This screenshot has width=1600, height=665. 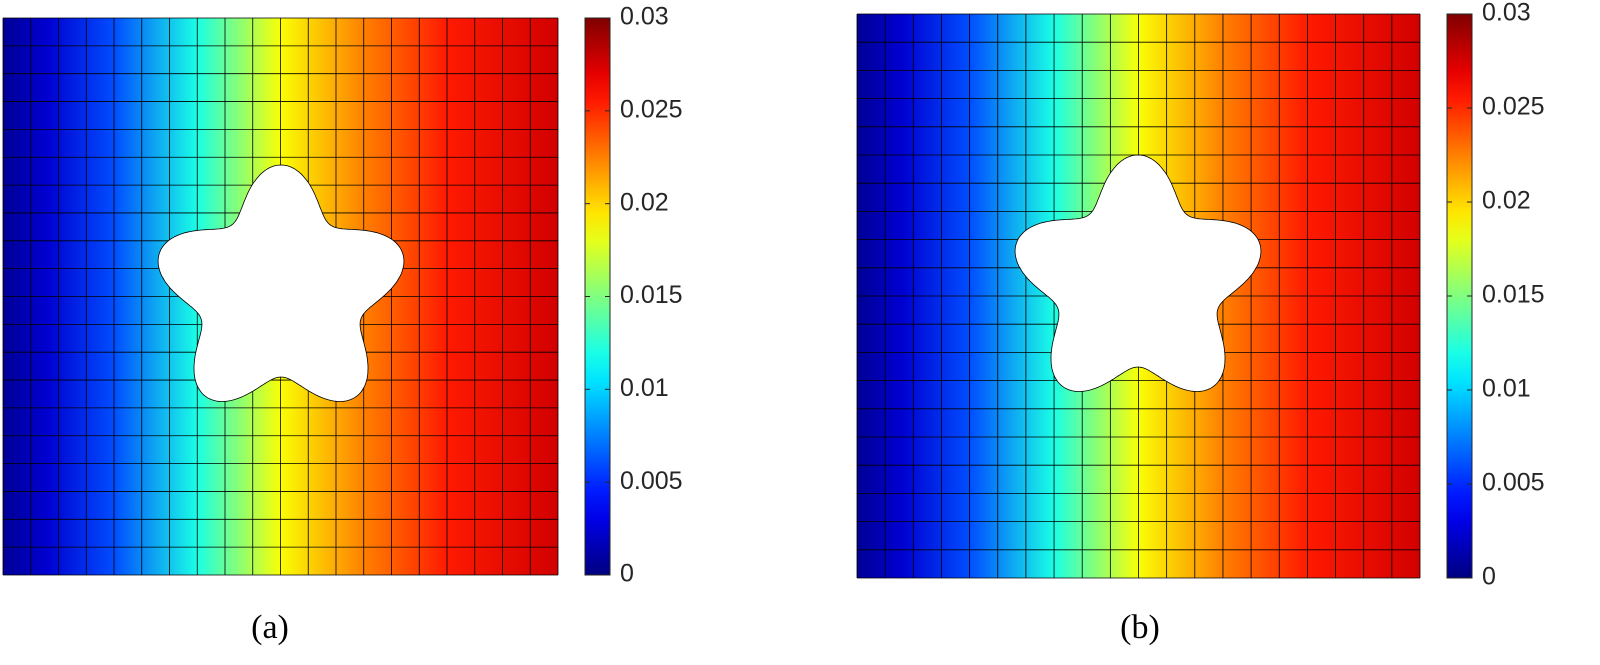 What do you see at coordinates (1140, 627) in the screenshot?
I see `caption: (b)` at bounding box center [1140, 627].